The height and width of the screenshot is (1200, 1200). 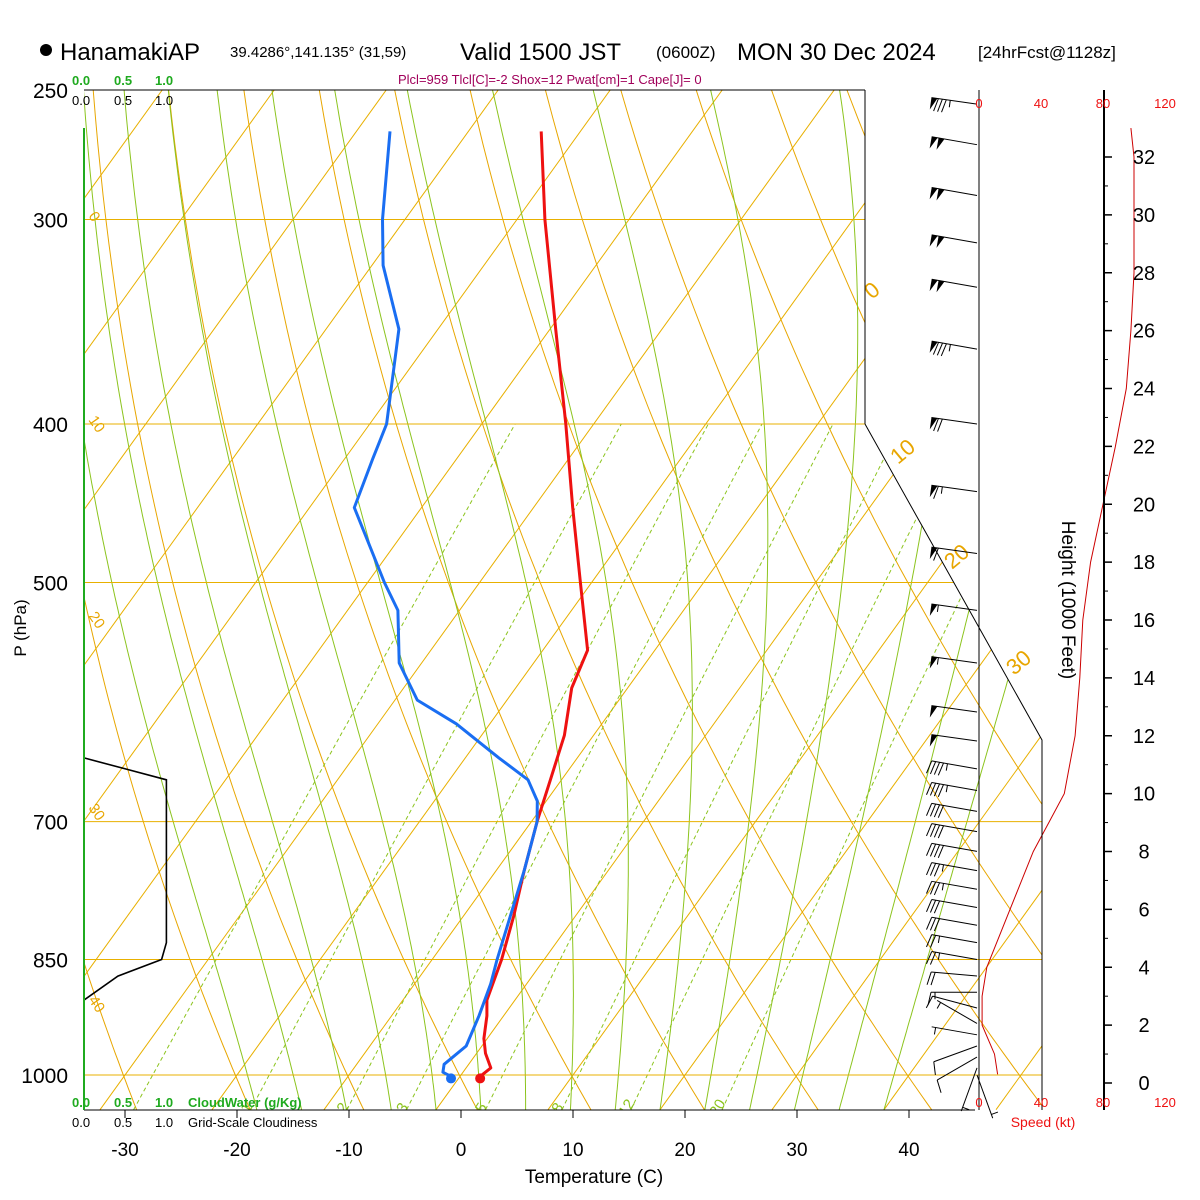 What do you see at coordinates (1165, 1102) in the screenshot?
I see `speed-bottom-tick-3: 120` at bounding box center [1165, 1102].